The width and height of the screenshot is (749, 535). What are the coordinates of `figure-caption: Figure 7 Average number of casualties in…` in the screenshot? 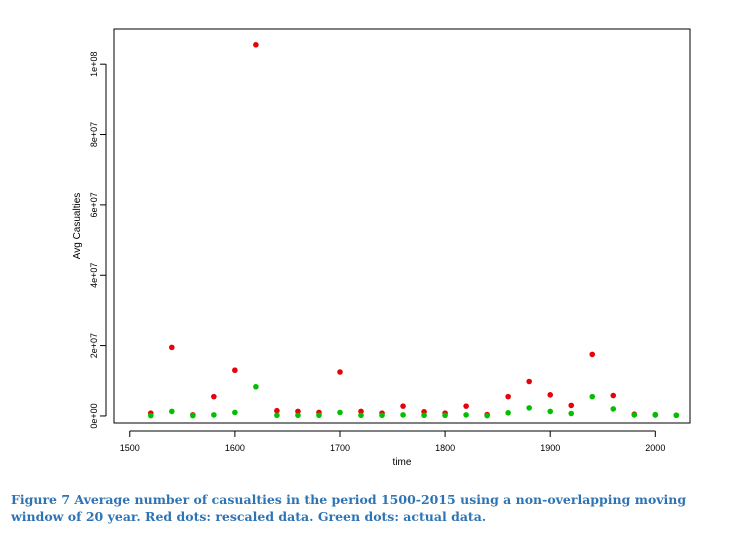 It's located at (349, 508).